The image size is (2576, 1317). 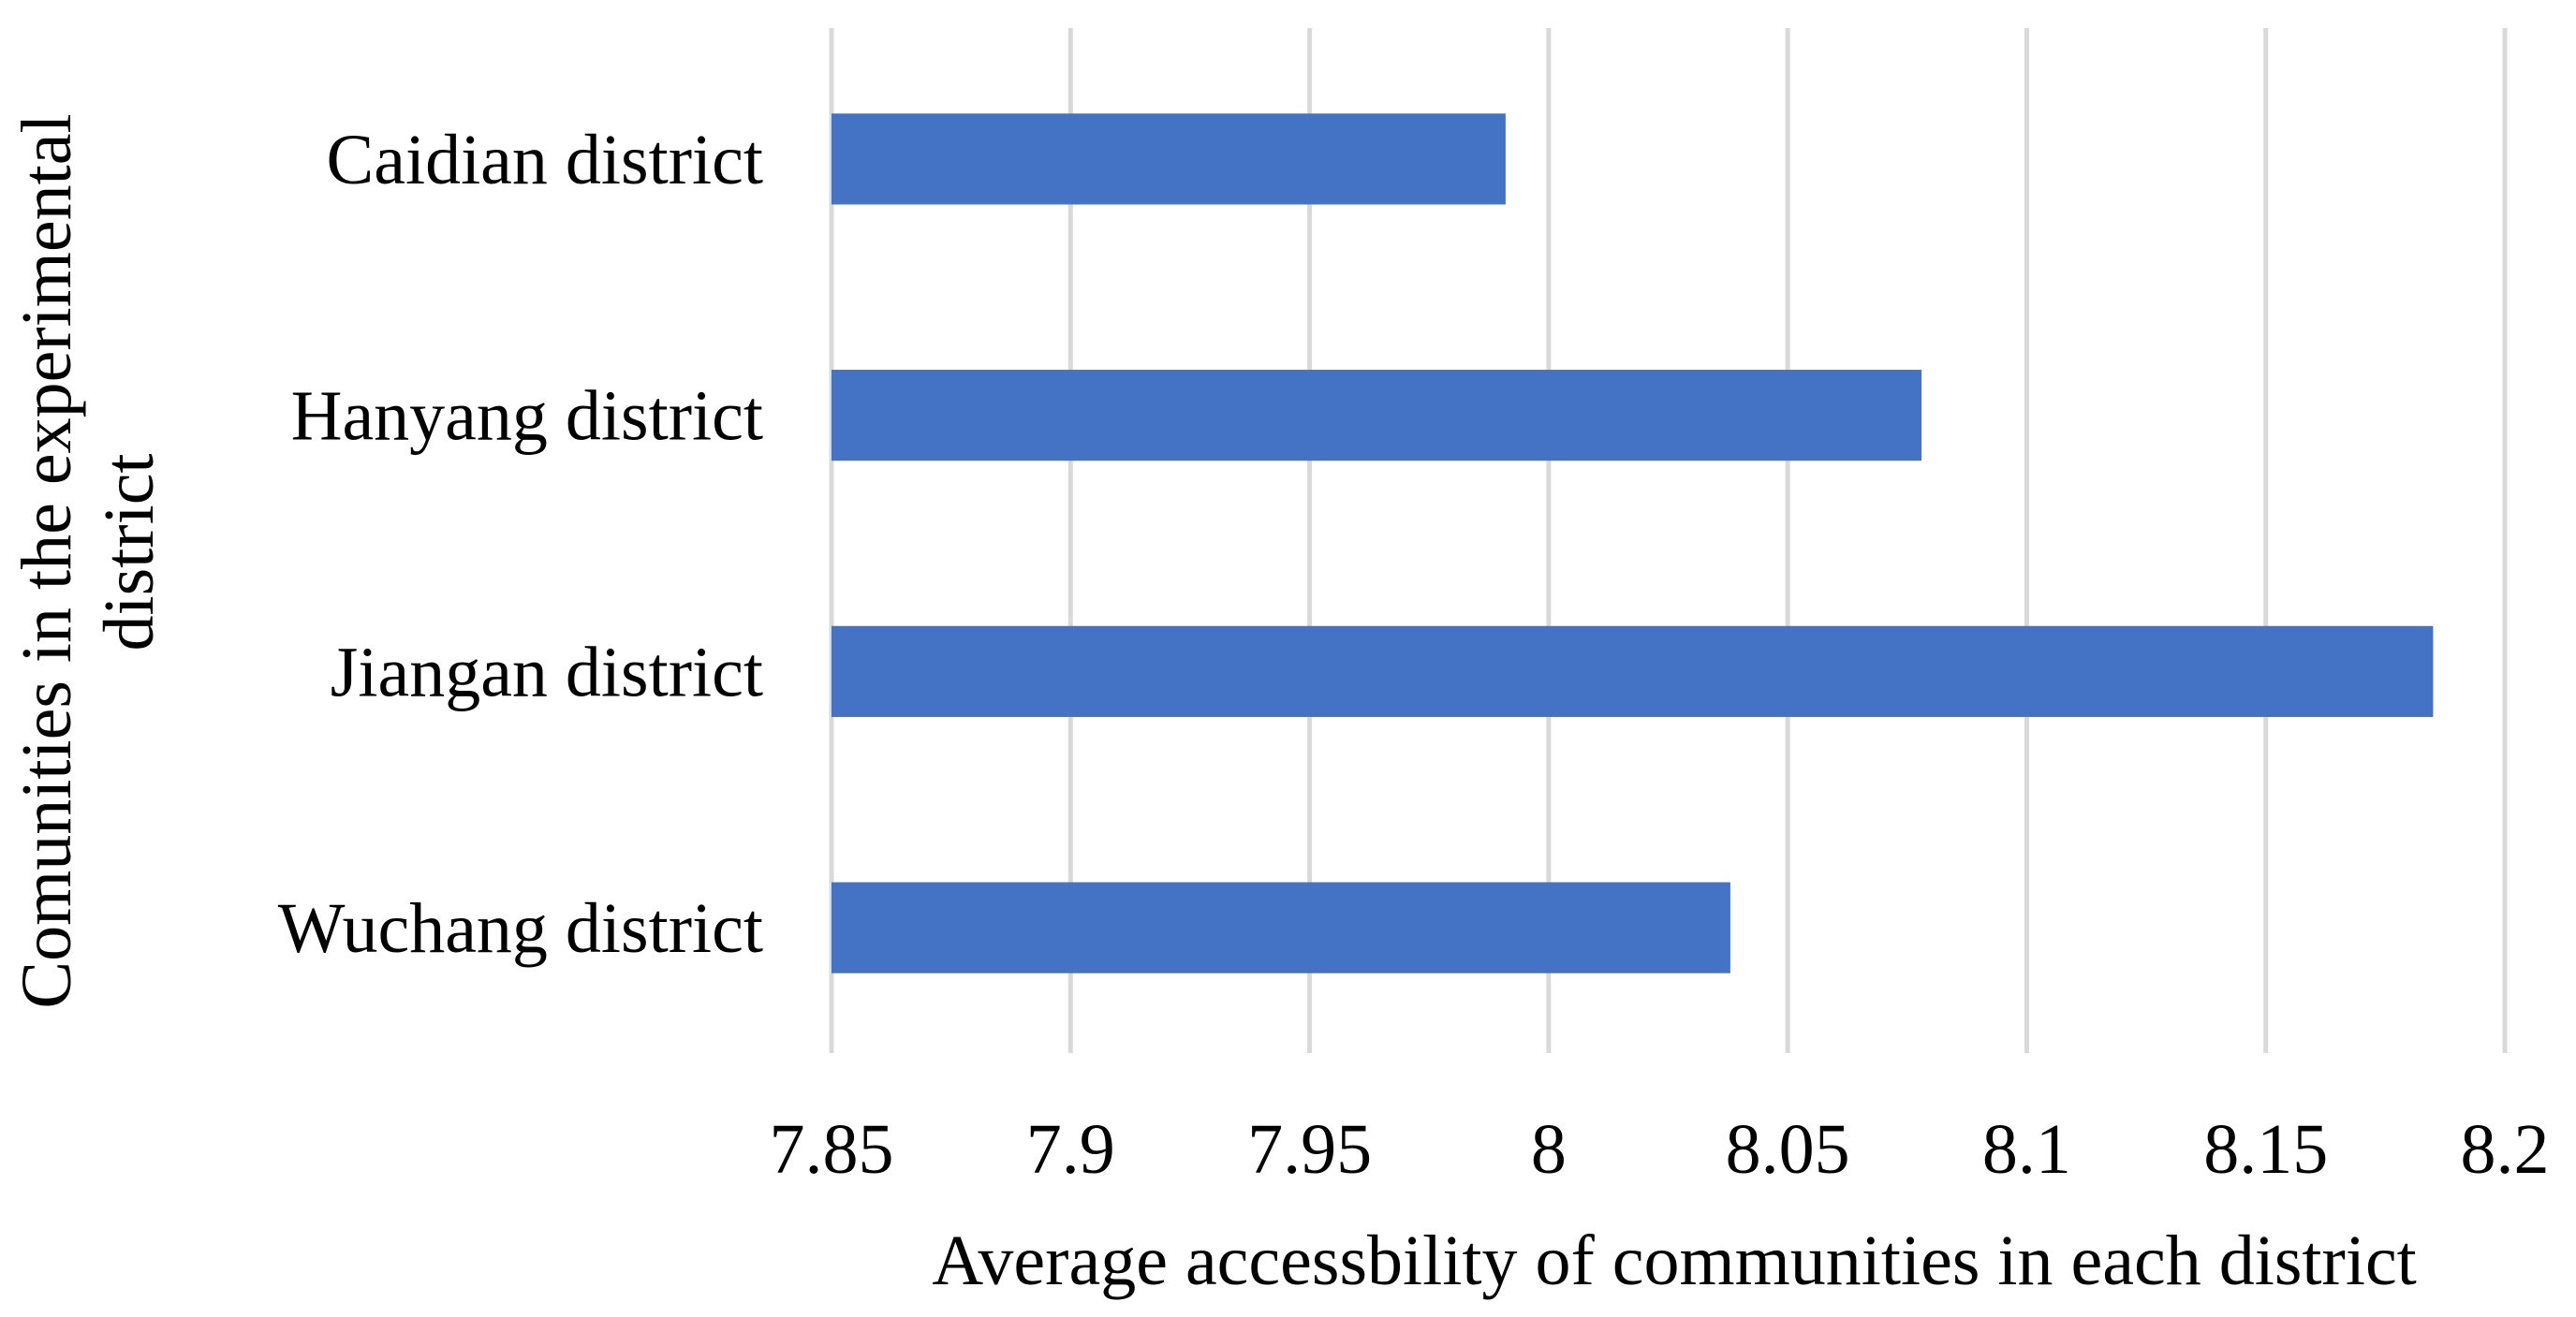 I want to click on category-label: Jiangan district, so click(x=547, y=672).